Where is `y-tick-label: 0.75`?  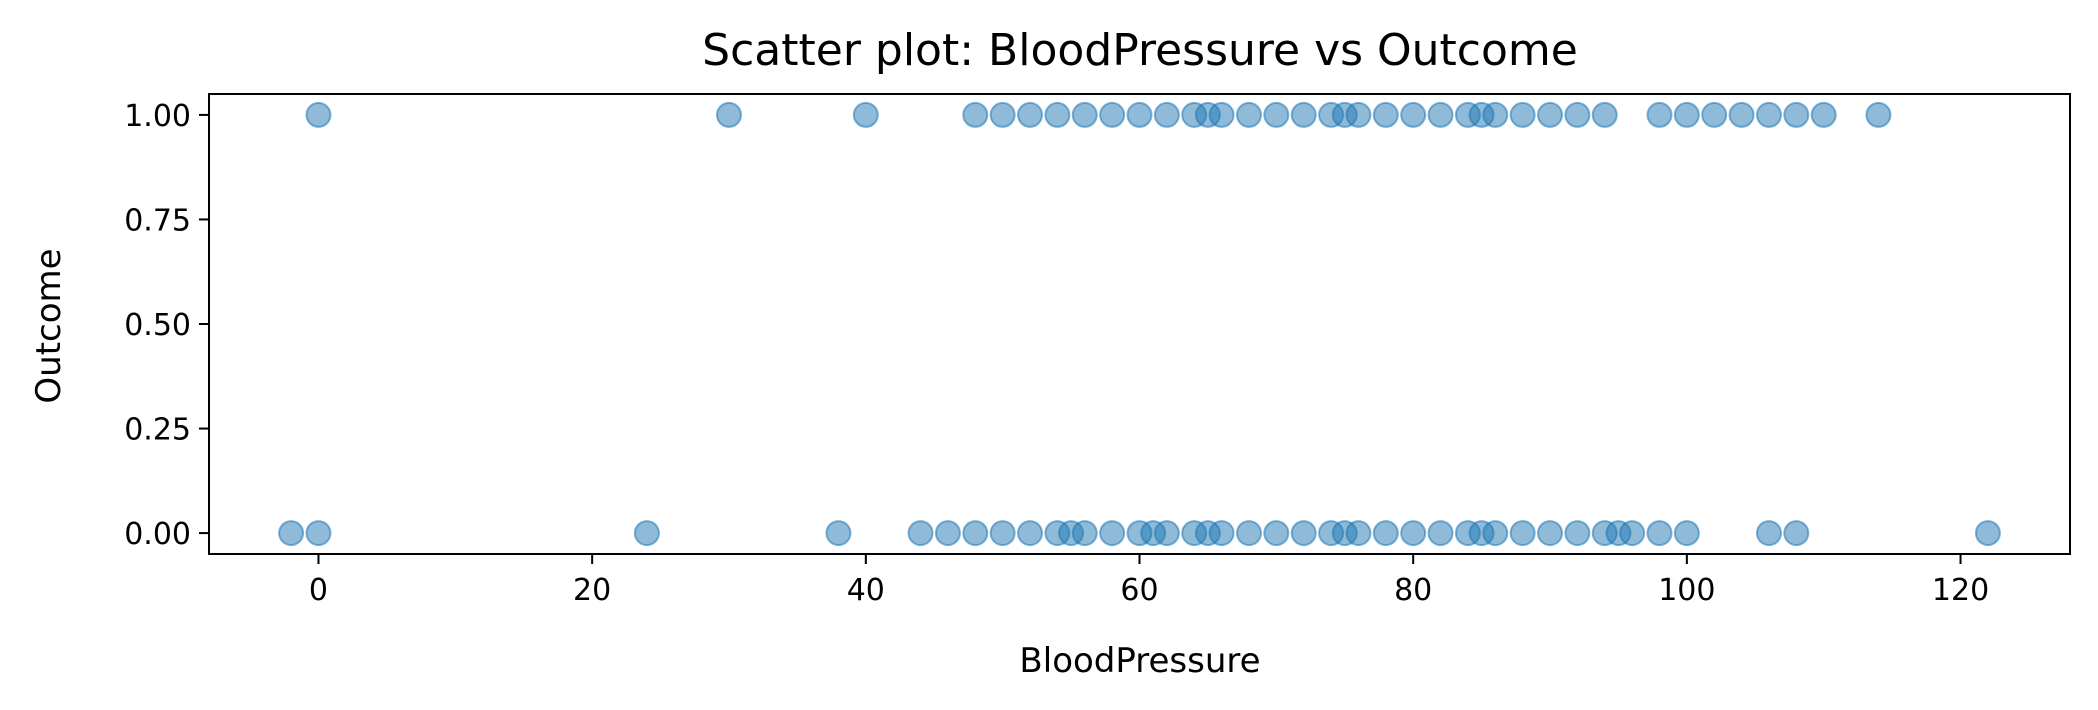
y-tick-label: 0.75 is located at coordinates (157, 220).